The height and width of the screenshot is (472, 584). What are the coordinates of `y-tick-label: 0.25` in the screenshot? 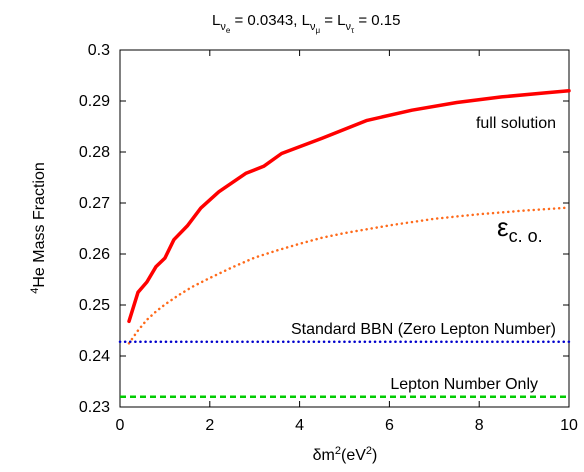 It's located at (94, 305).